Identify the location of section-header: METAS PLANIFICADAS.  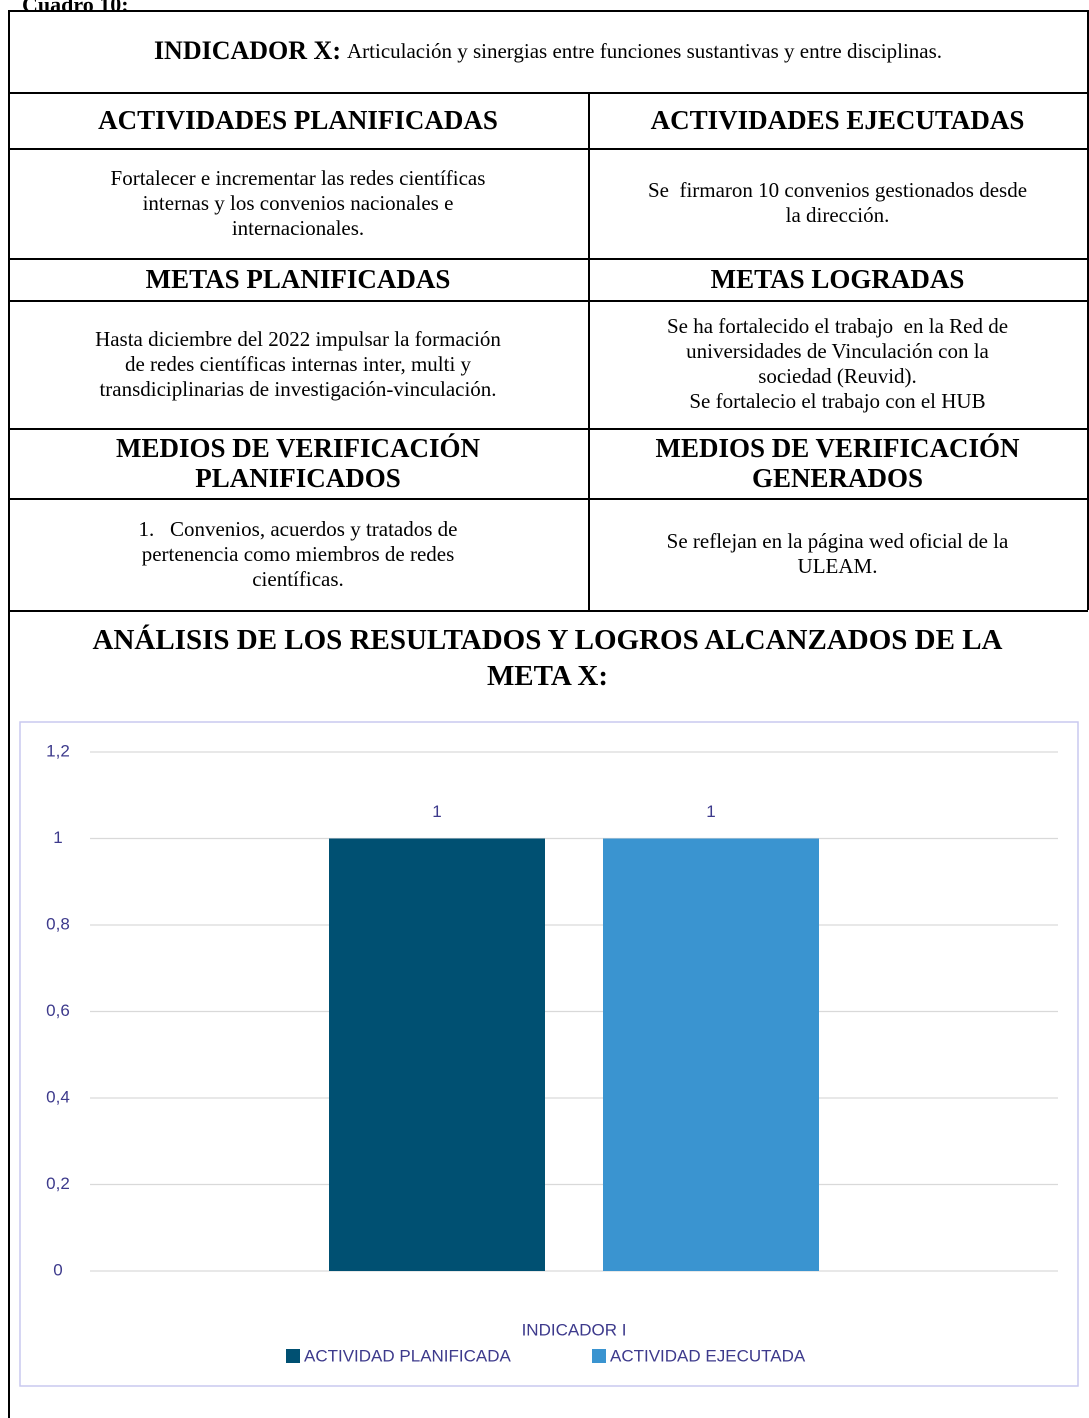
(298, 279).